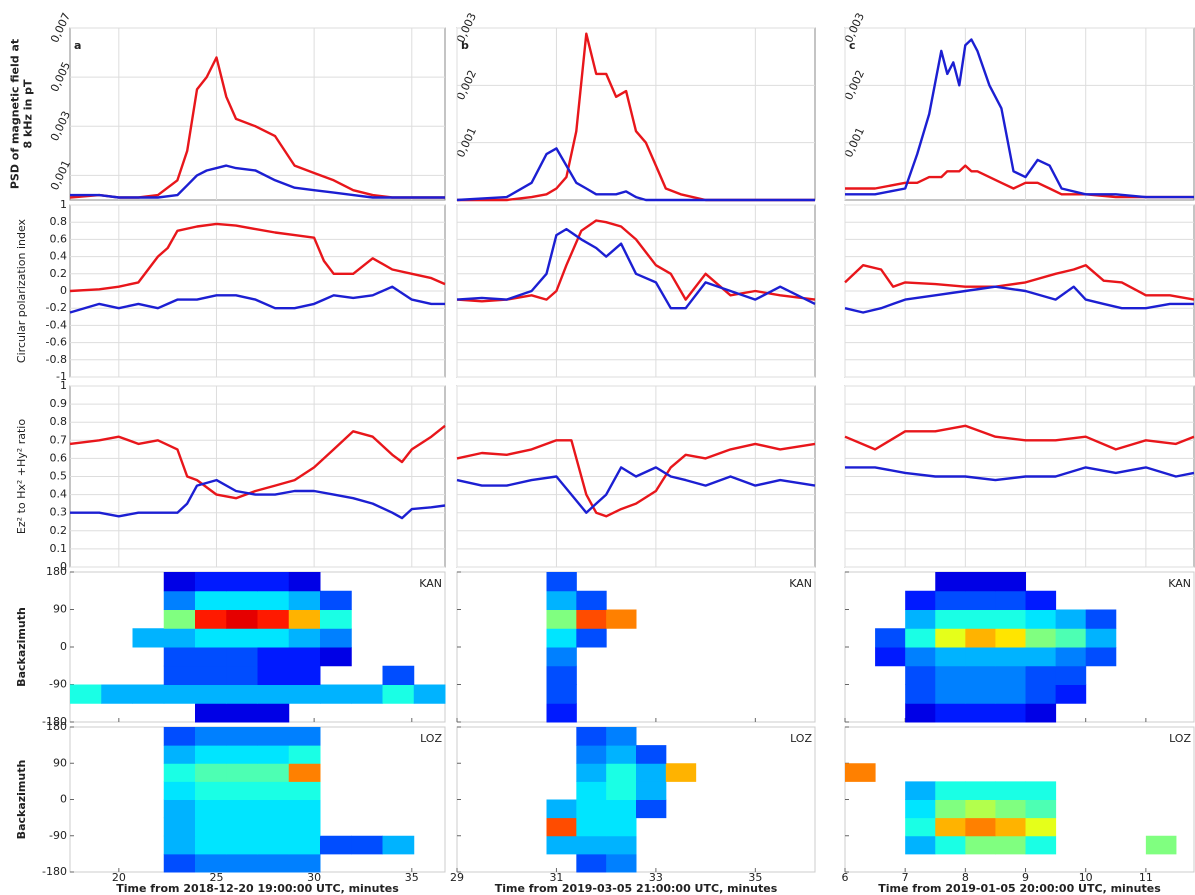 The width and height of the screenshot is (1195, 895). Describe the element at coordinates (60, 77) in the screenshot. I see `y-tick-label: 0,005` at that location.